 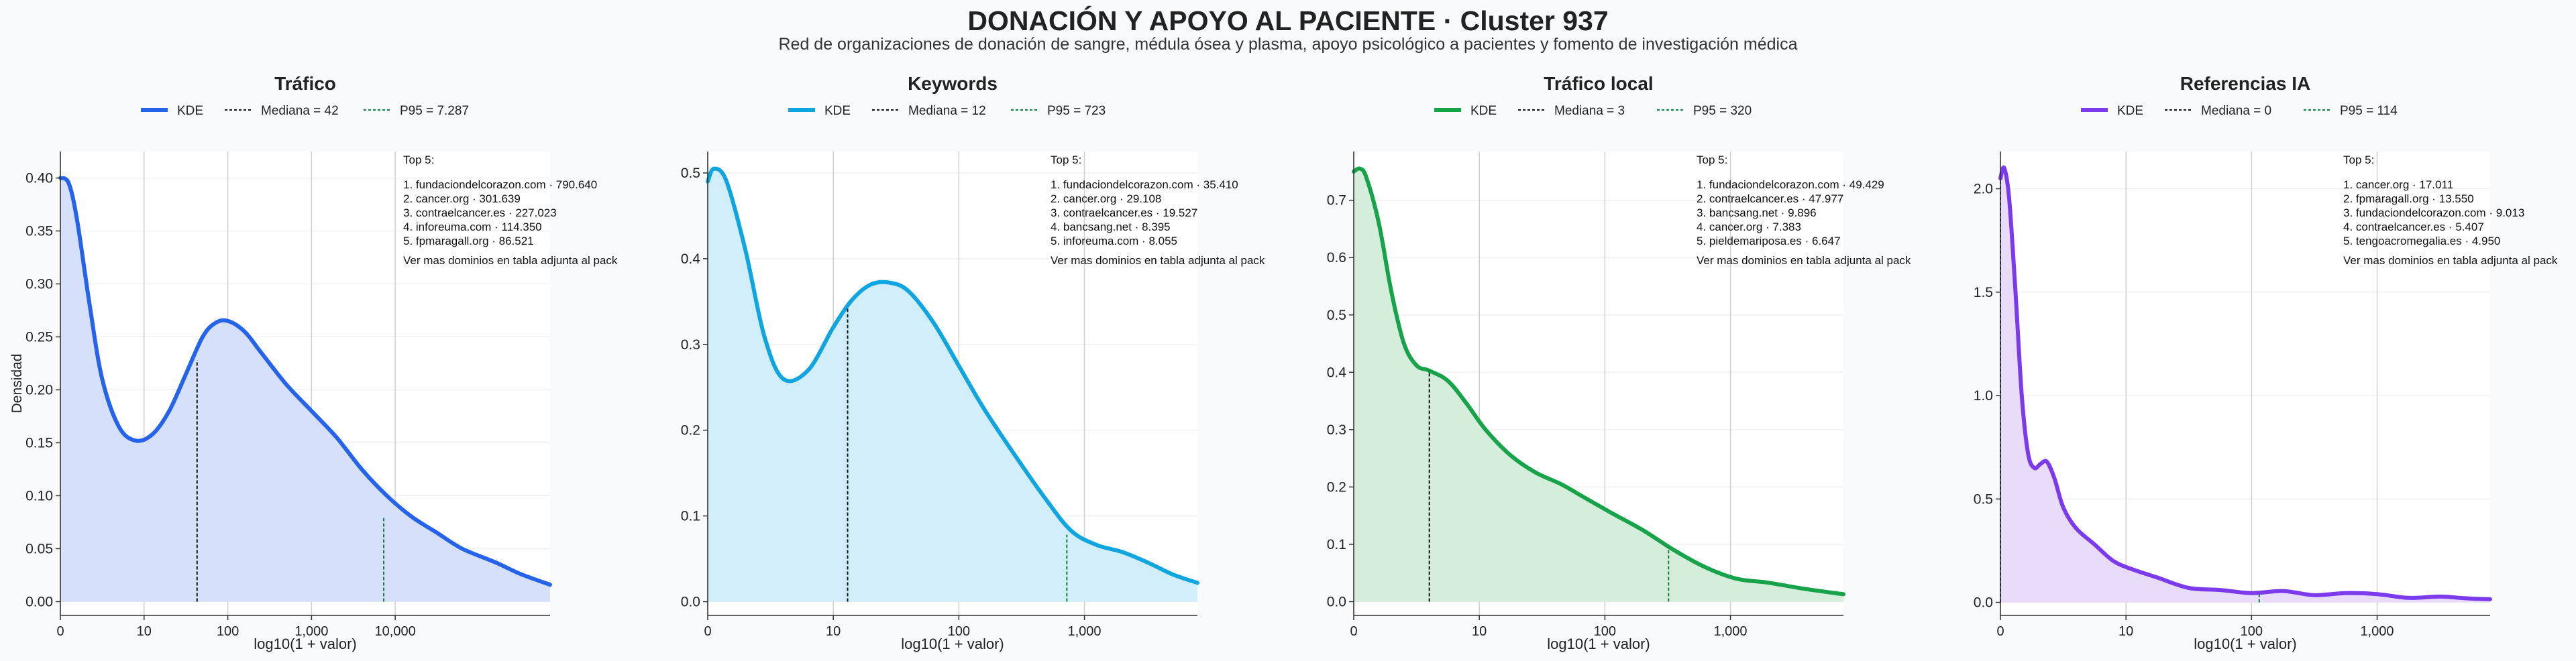 What do you see at coordinates (2369, 111) in the screenshot?
I see `legend-p95-label: P95 = 114` at bounding box center [2369, 111].